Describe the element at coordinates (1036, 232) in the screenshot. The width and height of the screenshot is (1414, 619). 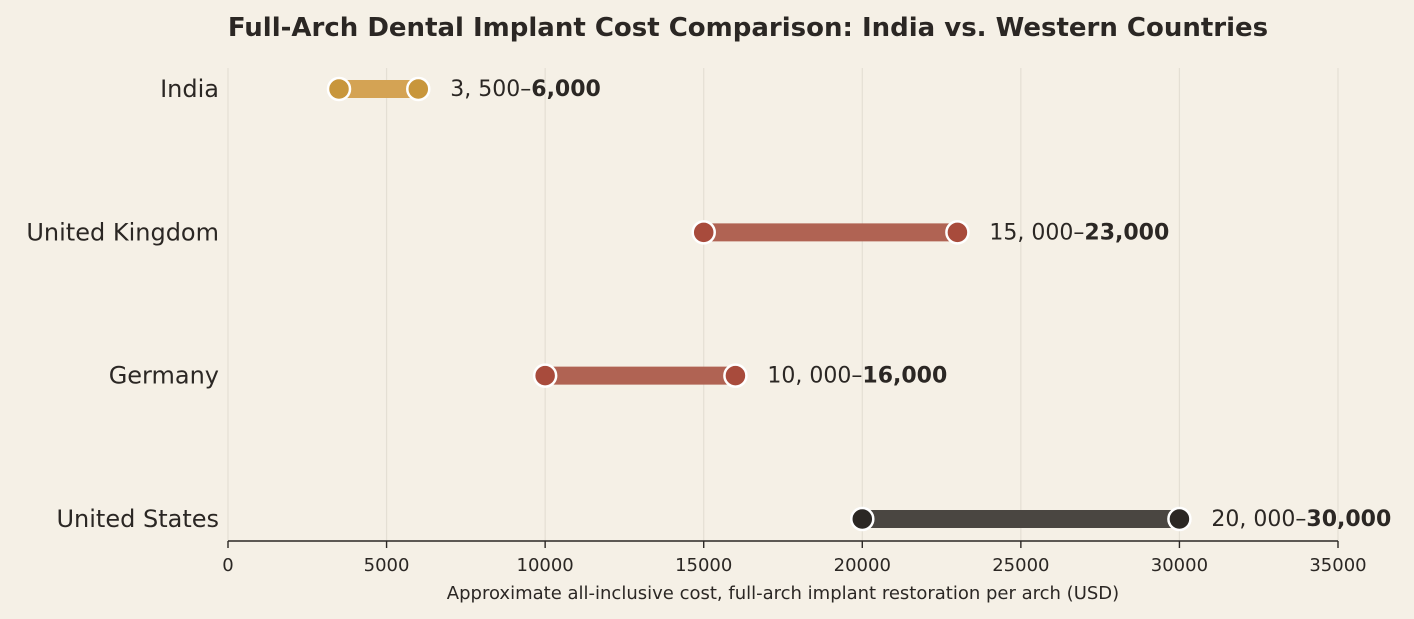
I see `low-value-text: 15, 000–` at that location.